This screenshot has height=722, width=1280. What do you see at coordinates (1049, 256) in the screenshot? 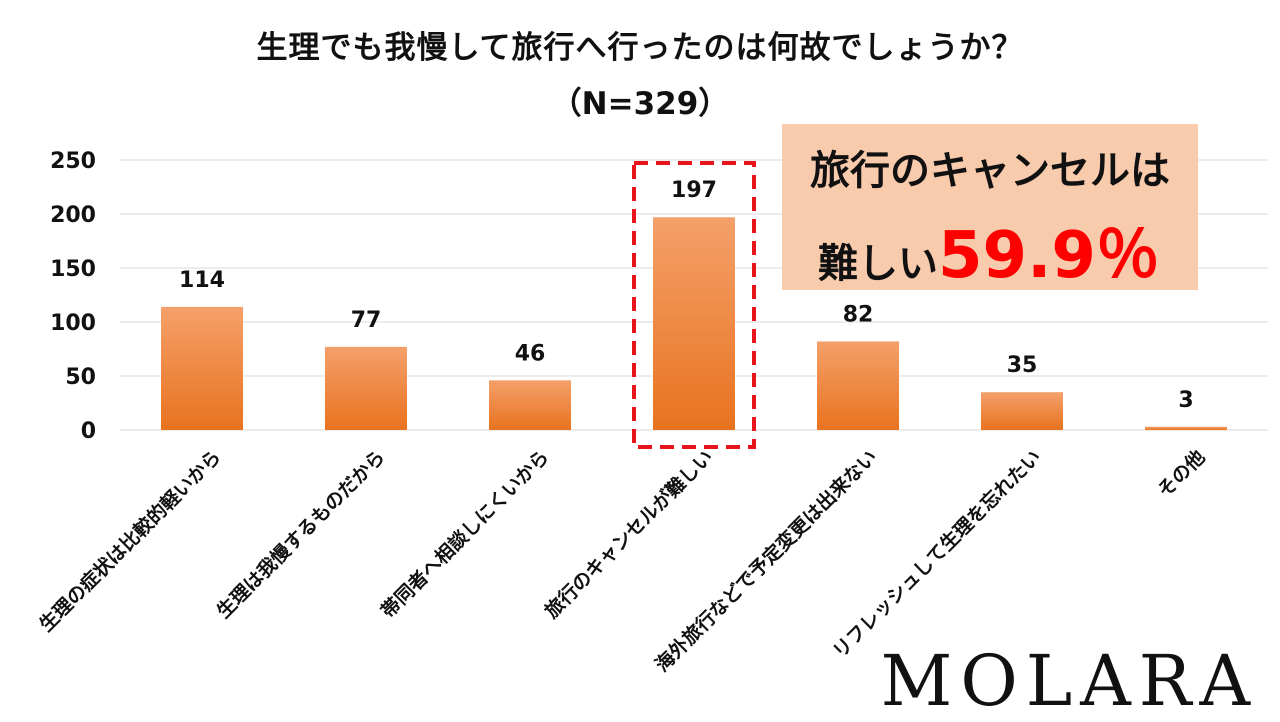
I see `callout-percentage: 59.9％` at bounding box center [1049, 256].